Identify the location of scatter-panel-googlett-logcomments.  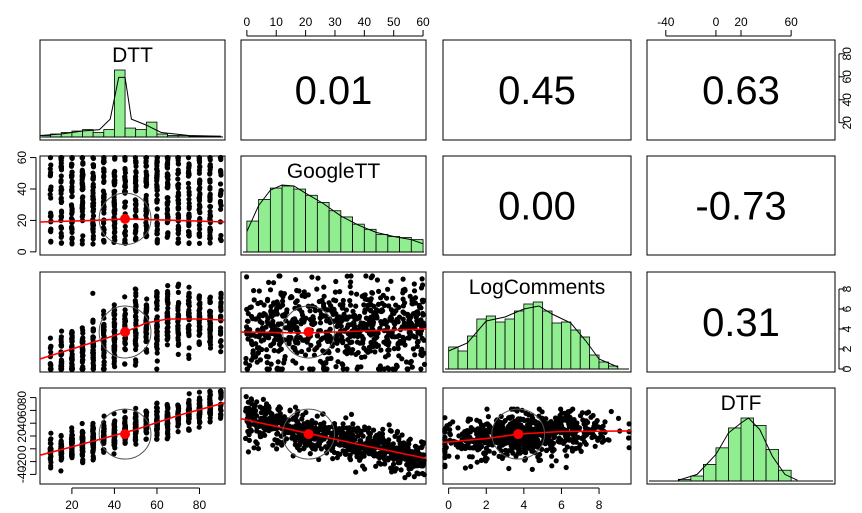
(334, 322).